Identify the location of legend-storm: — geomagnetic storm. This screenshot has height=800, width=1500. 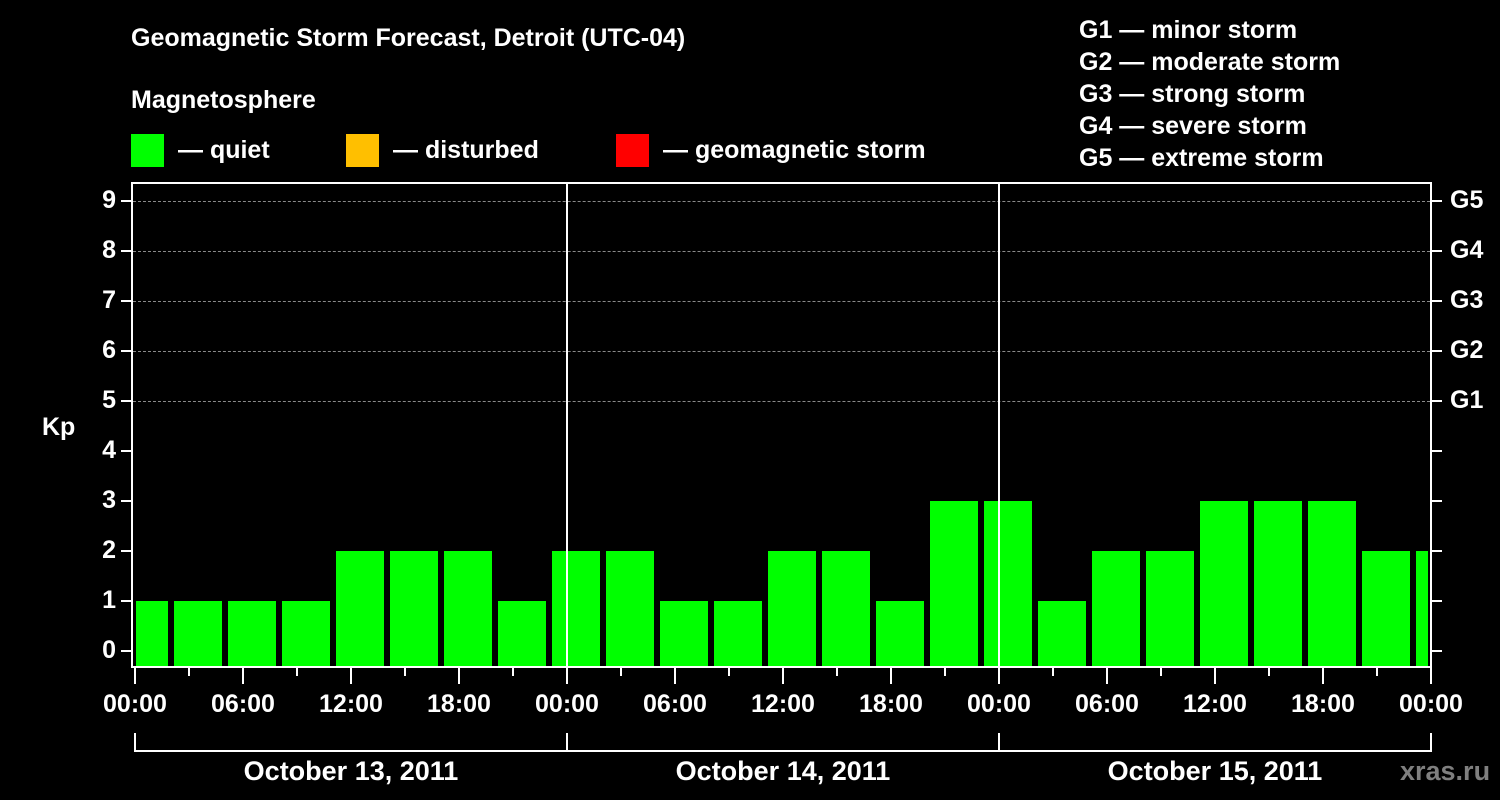
(771, 150).